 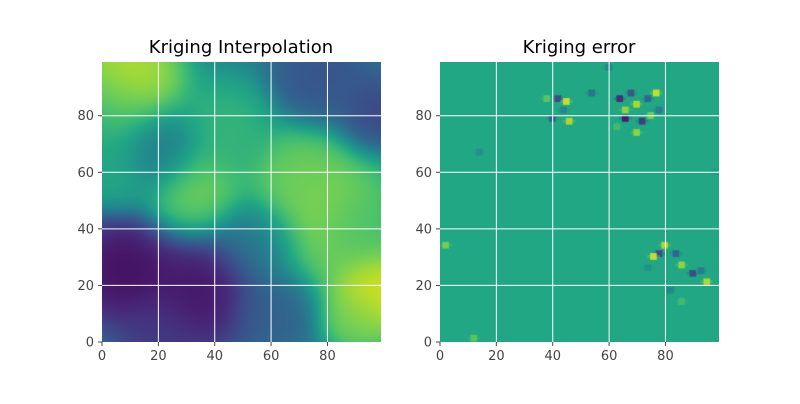 What do you see at coordinates (579, 47) in the screenshot?
I see `error-title: Kriging error` at bounding box center [579, 47].